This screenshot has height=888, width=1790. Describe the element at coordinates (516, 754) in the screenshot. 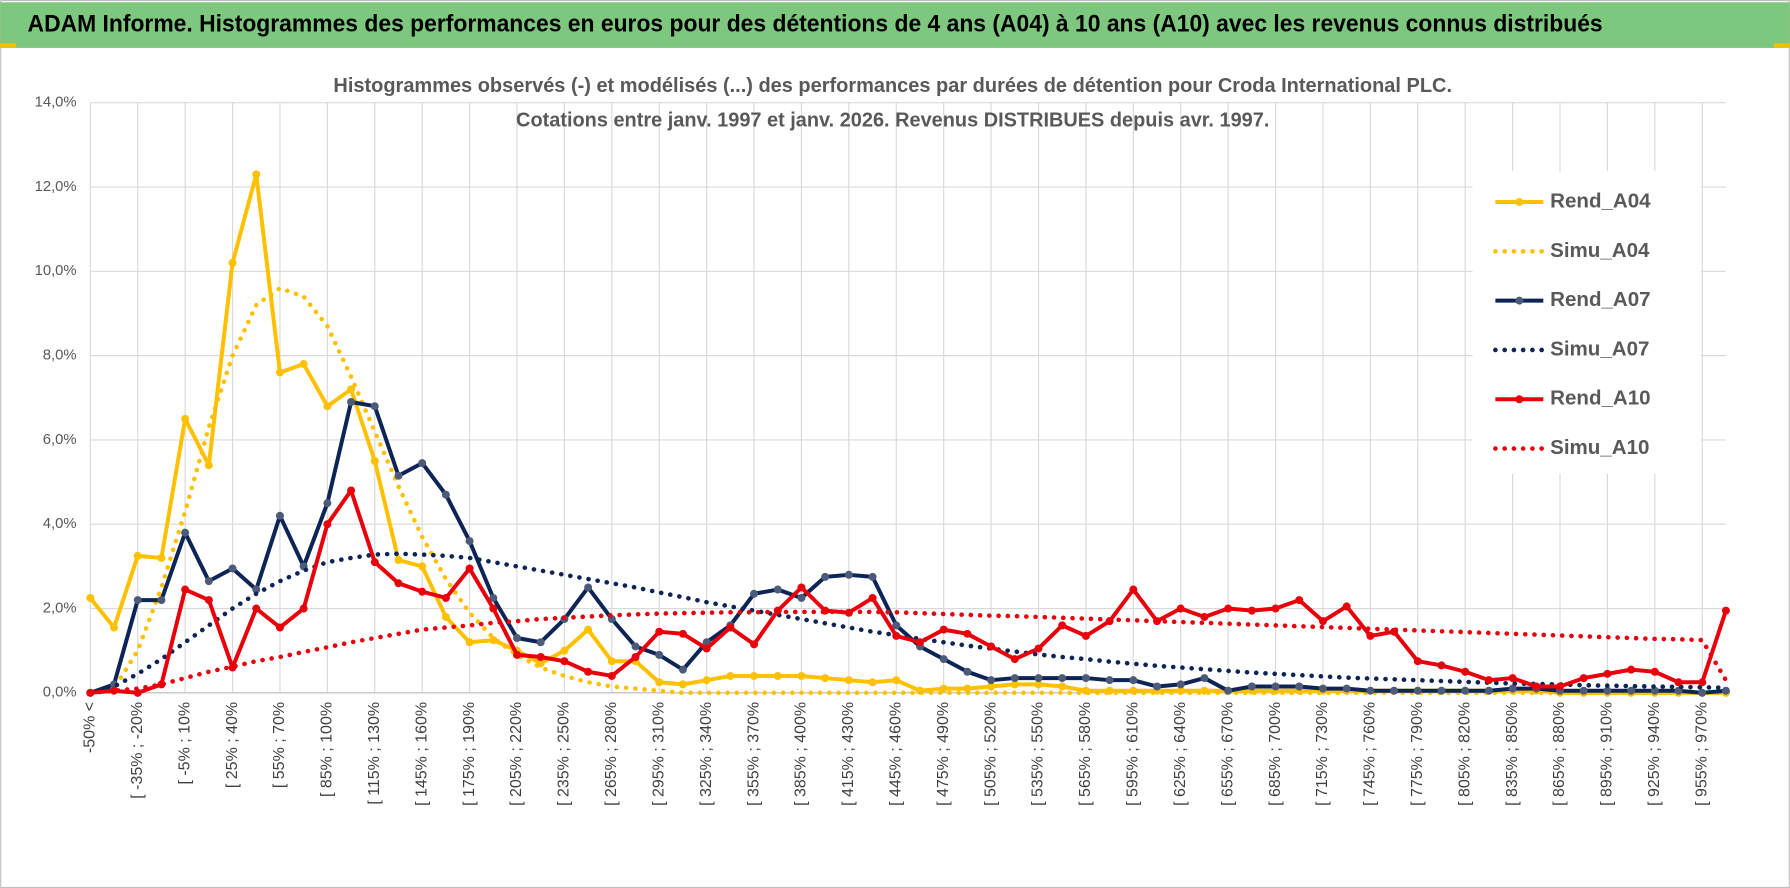

I see `x-tick-label: [ 205% ; 220%` at that location.